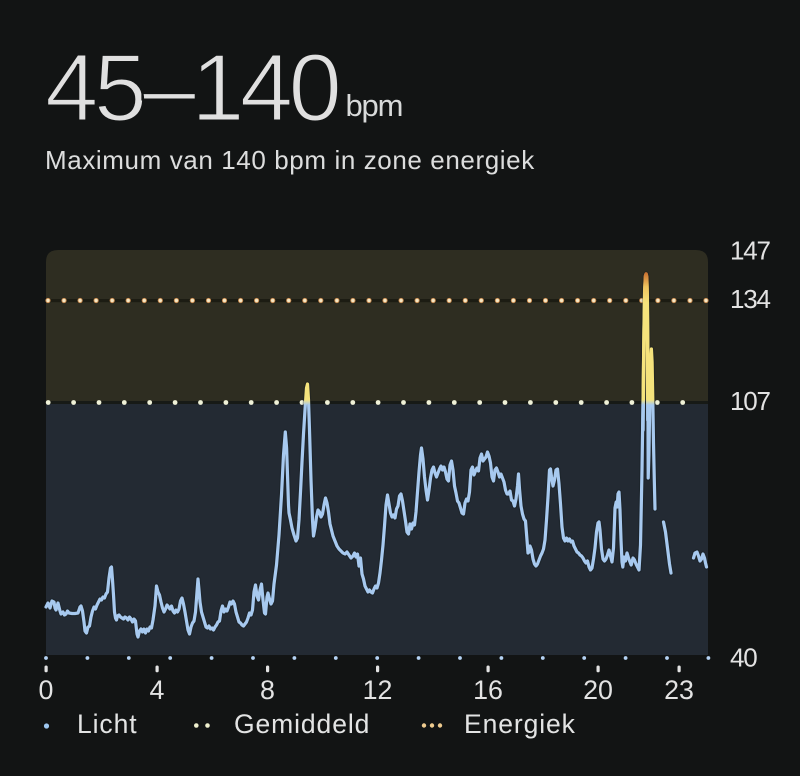 This screenshot has width=800, height=776. Describe the element at coordinates (157, 690) in the screenshot. I see `svg-text: 4` at that location.